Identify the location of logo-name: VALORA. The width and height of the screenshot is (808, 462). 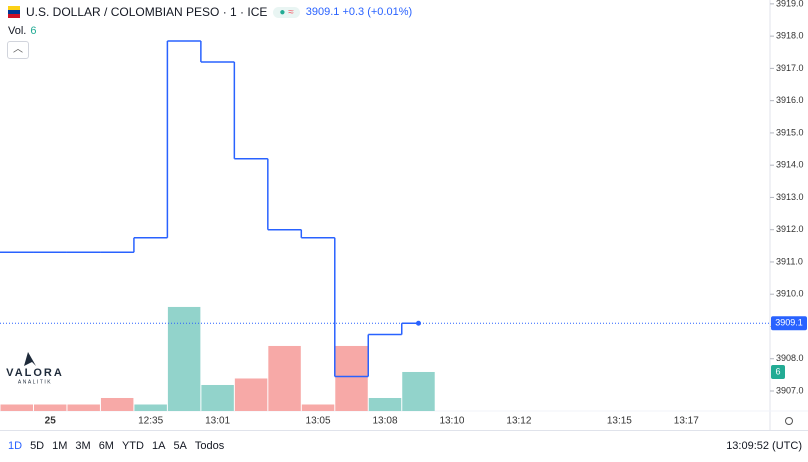
(35, 373).